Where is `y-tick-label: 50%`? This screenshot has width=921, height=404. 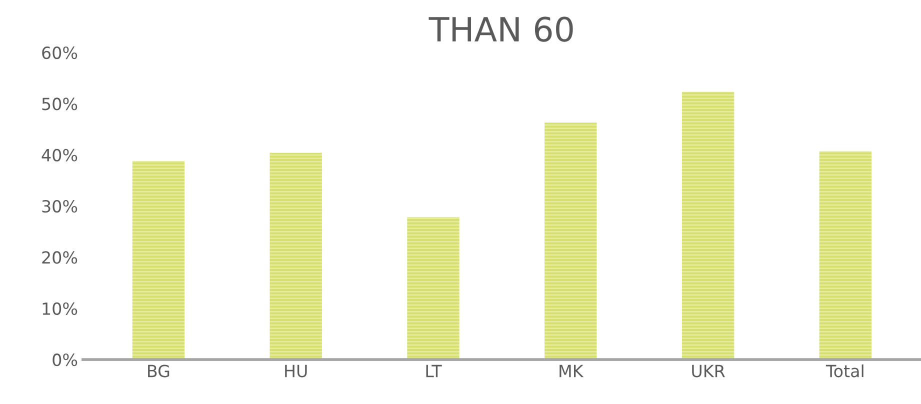
y-tick-label: 50% is located at coordinates (60, 104).